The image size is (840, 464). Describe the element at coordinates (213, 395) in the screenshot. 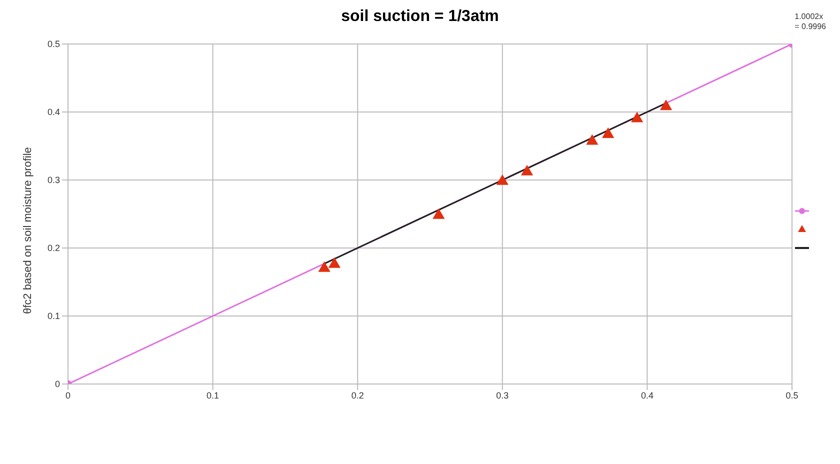

I see `x-tick-label: 0.1` at that location.